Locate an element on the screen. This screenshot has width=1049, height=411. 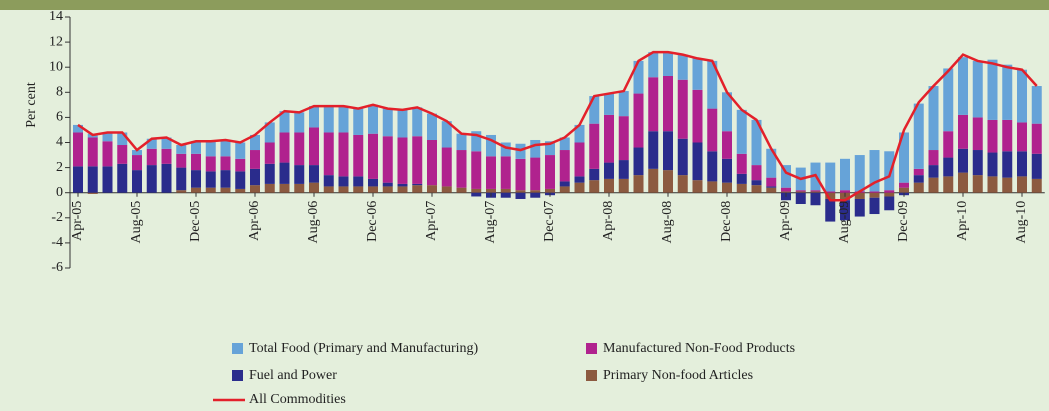
x-tick-label: Aug-08 is located at coordinates (667, 222).